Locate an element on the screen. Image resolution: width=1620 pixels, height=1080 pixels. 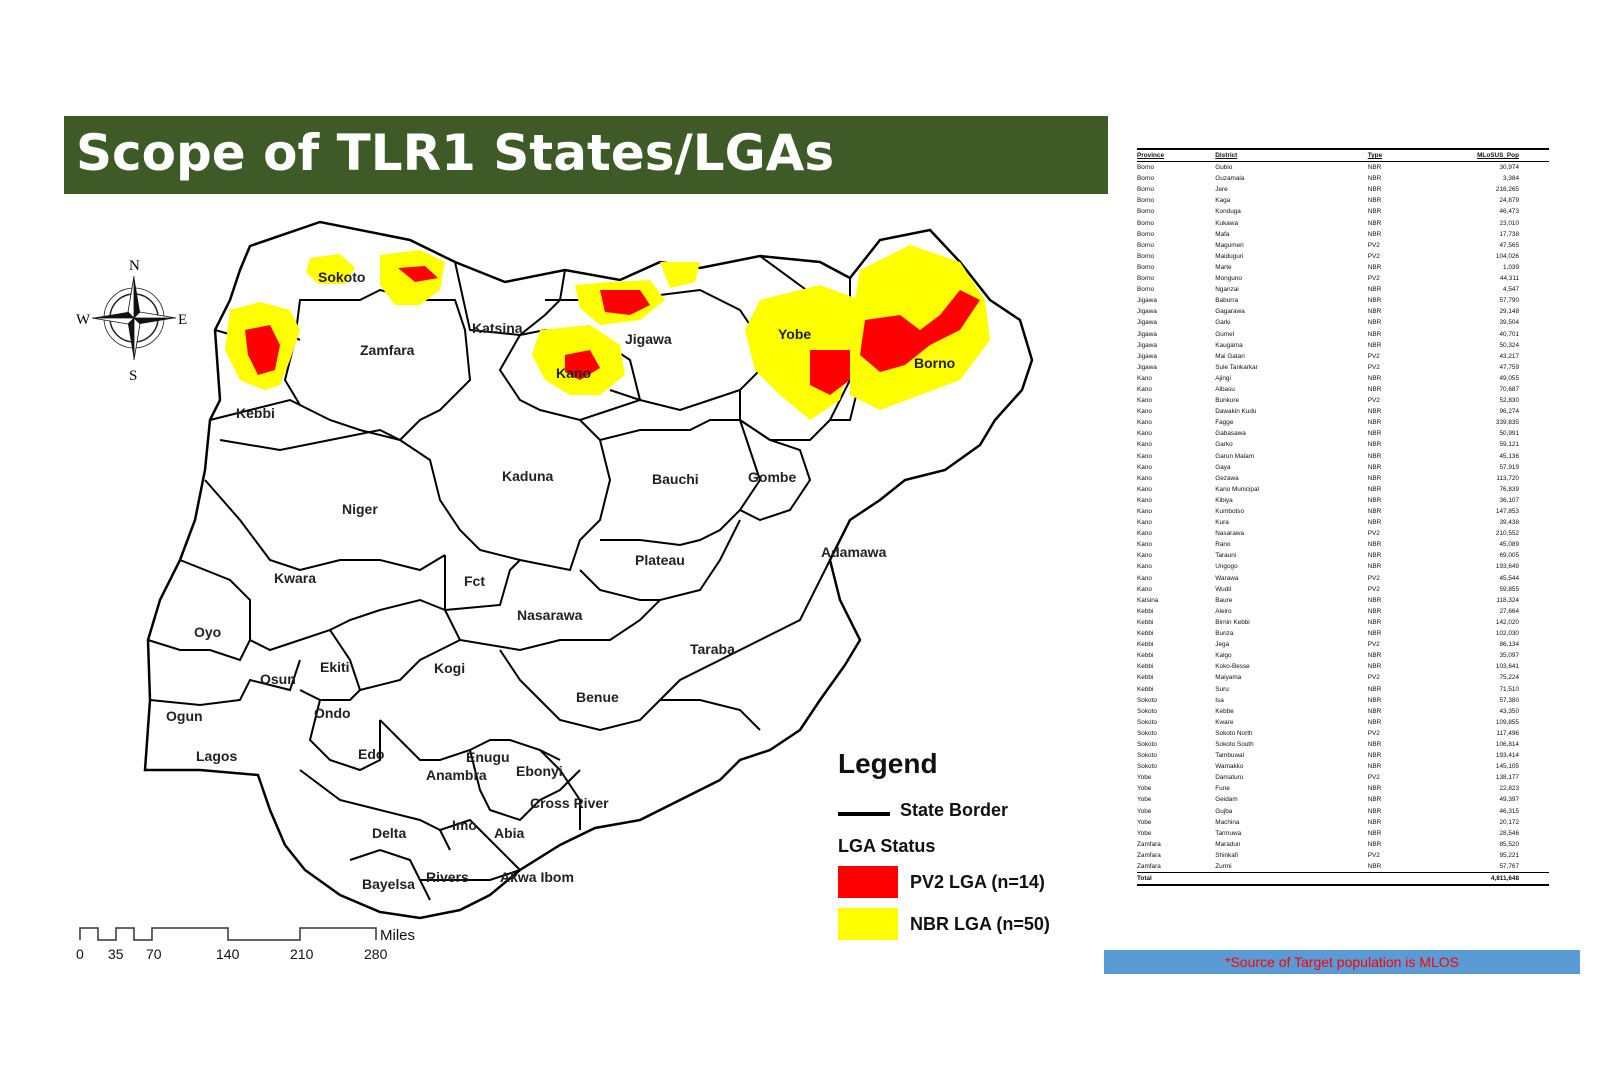
table-row: Sokoto Wamakko NBR 145,105 is located at coordinates (1343, 766).